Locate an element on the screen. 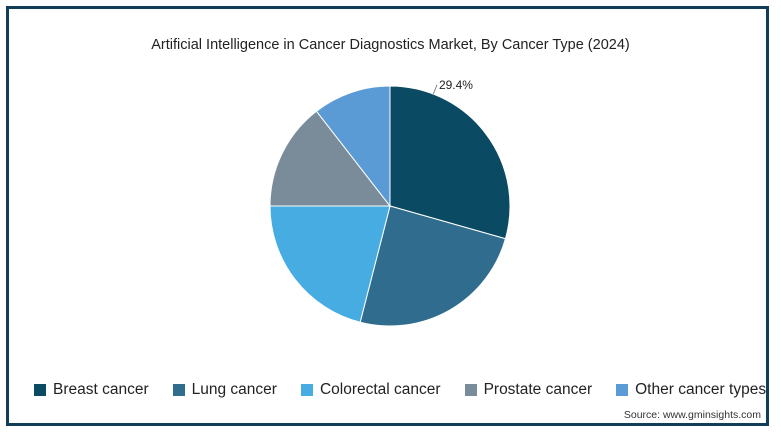  legend-item-other-cancer-types: Other cancer types is located at coordinates (691, 390).